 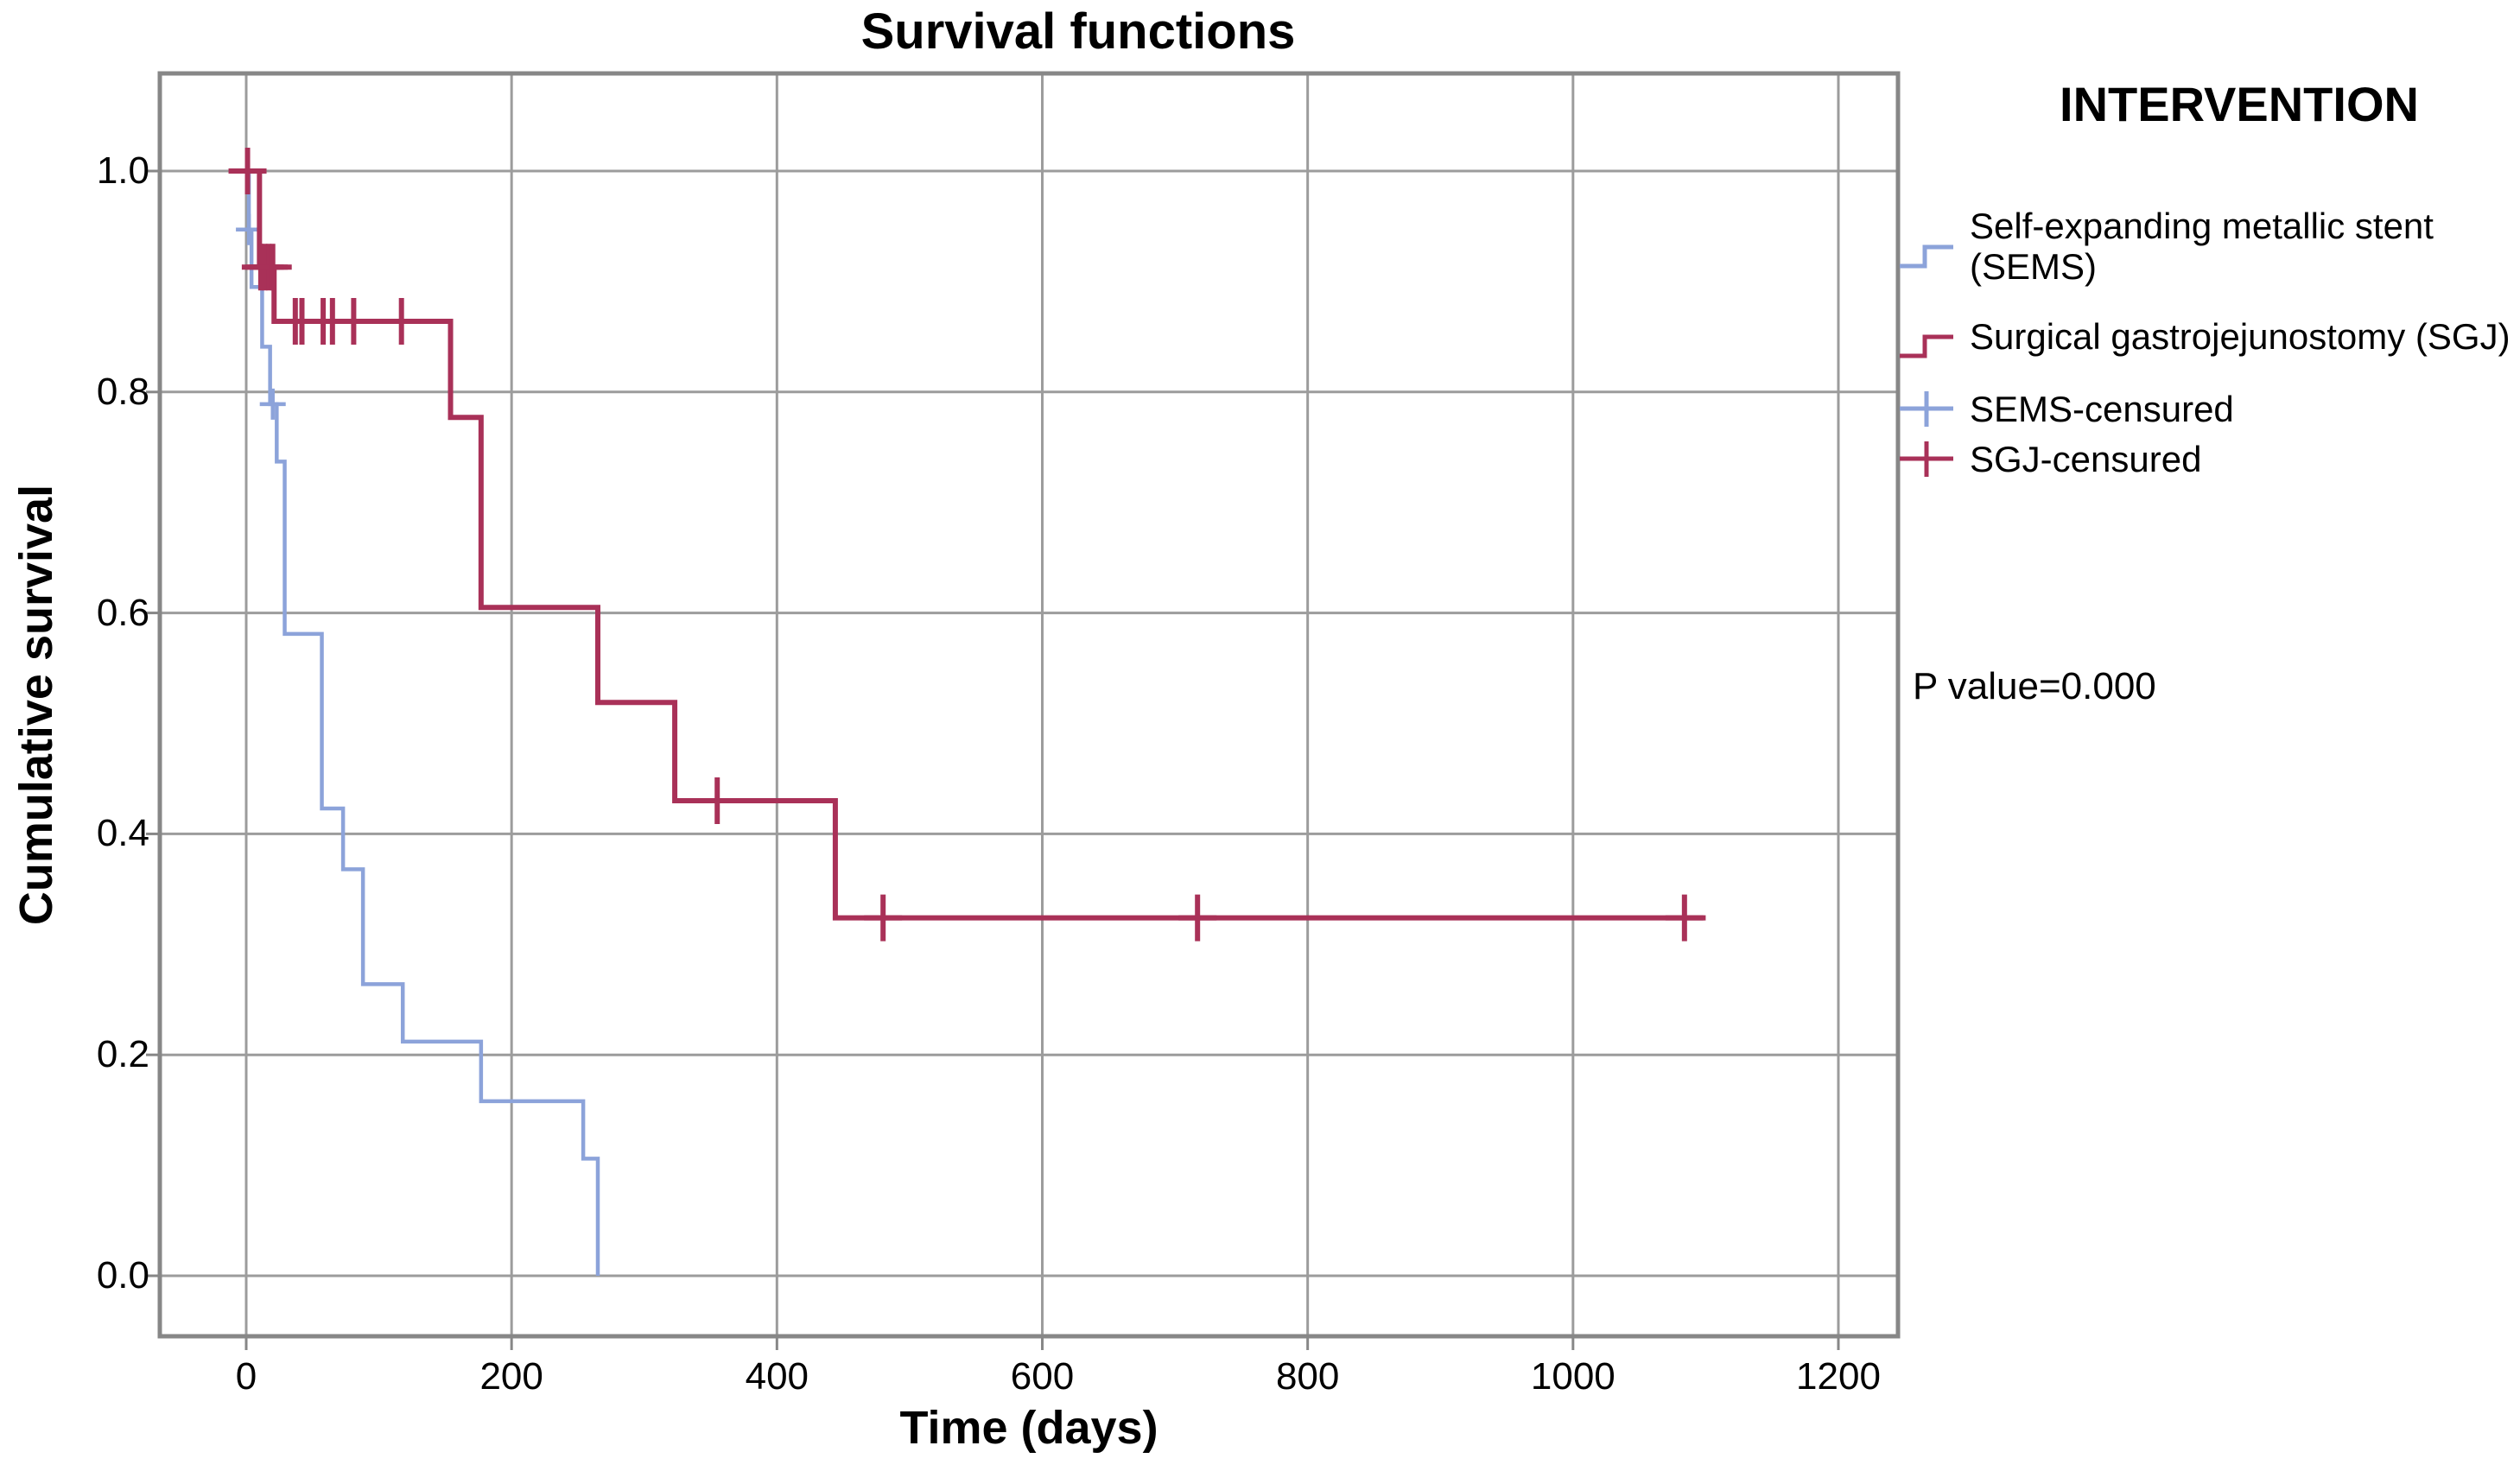 I want to click on sems-censor-plus-icon, so click(x=1934, y=409).